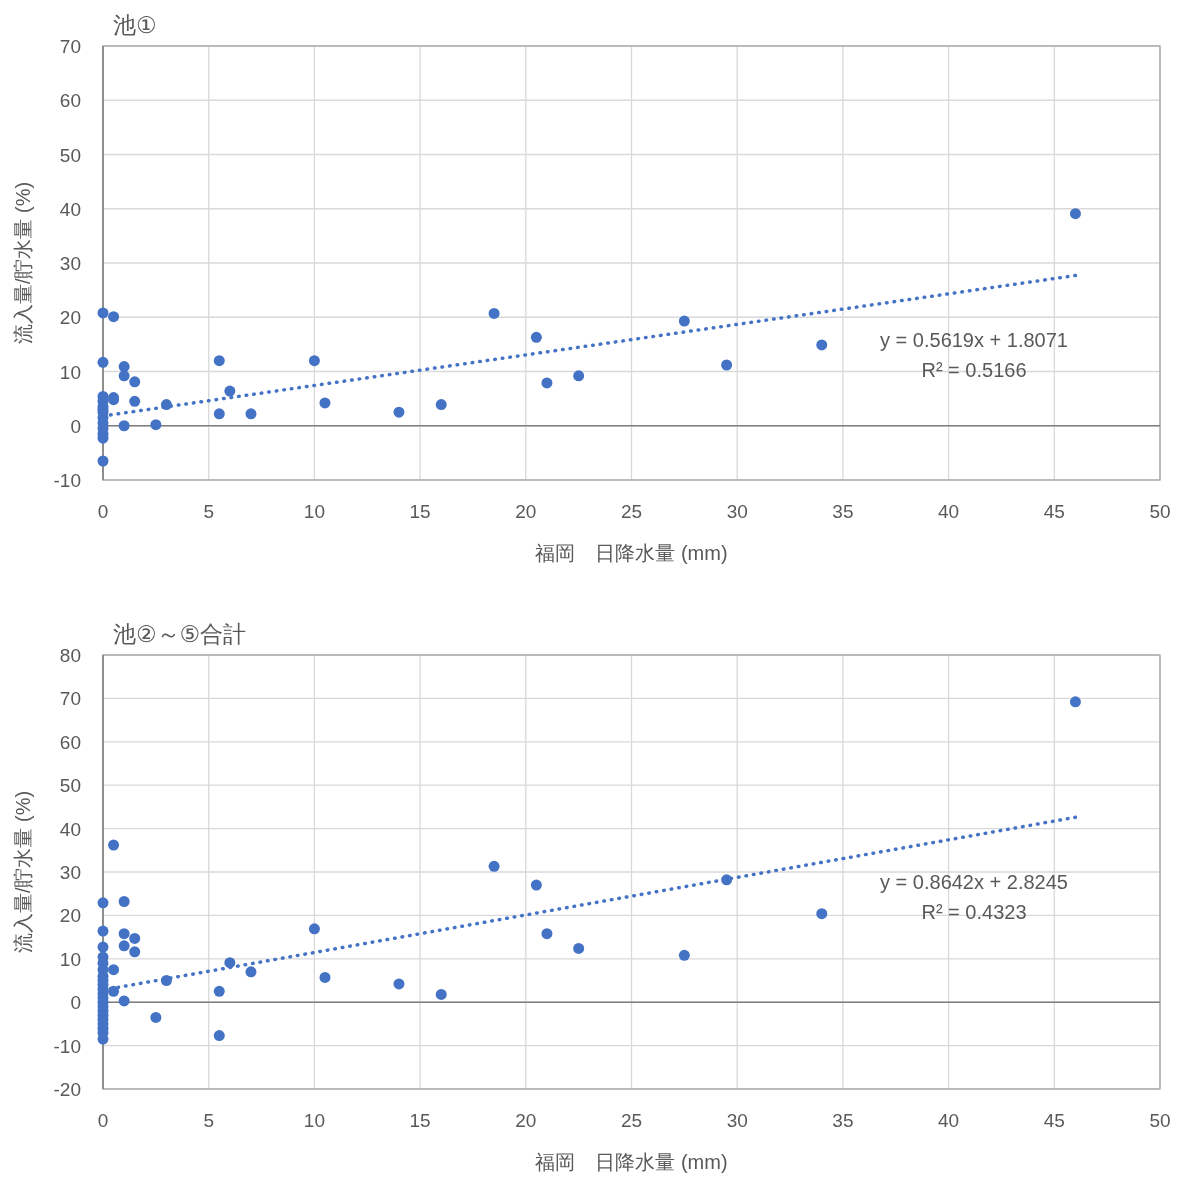 The image size is (1183, 1177). Describe the element at coordinates (974, 882) in the screenshot. I see `annotation: y = 0.8642x + 2.8245` at that location.